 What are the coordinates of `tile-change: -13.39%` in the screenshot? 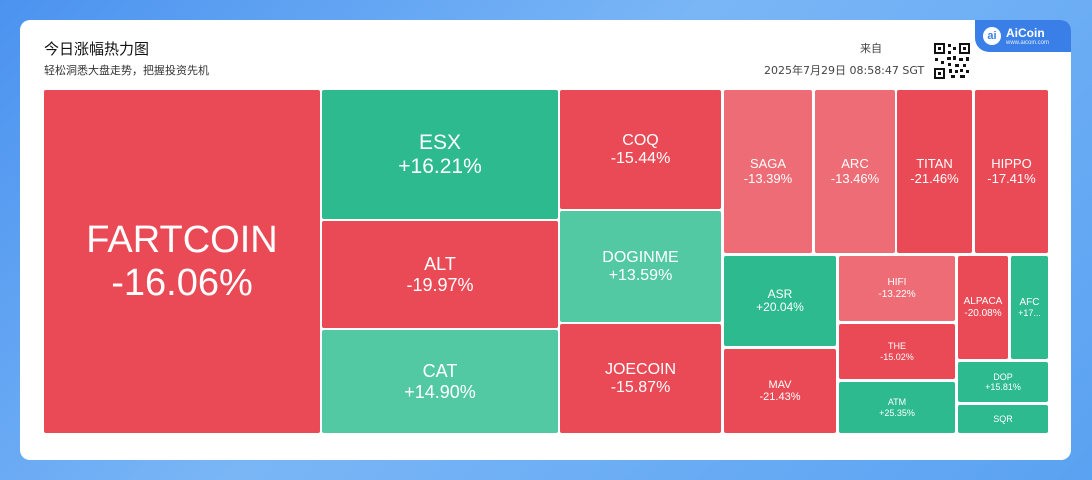 It's located at (768, 178).